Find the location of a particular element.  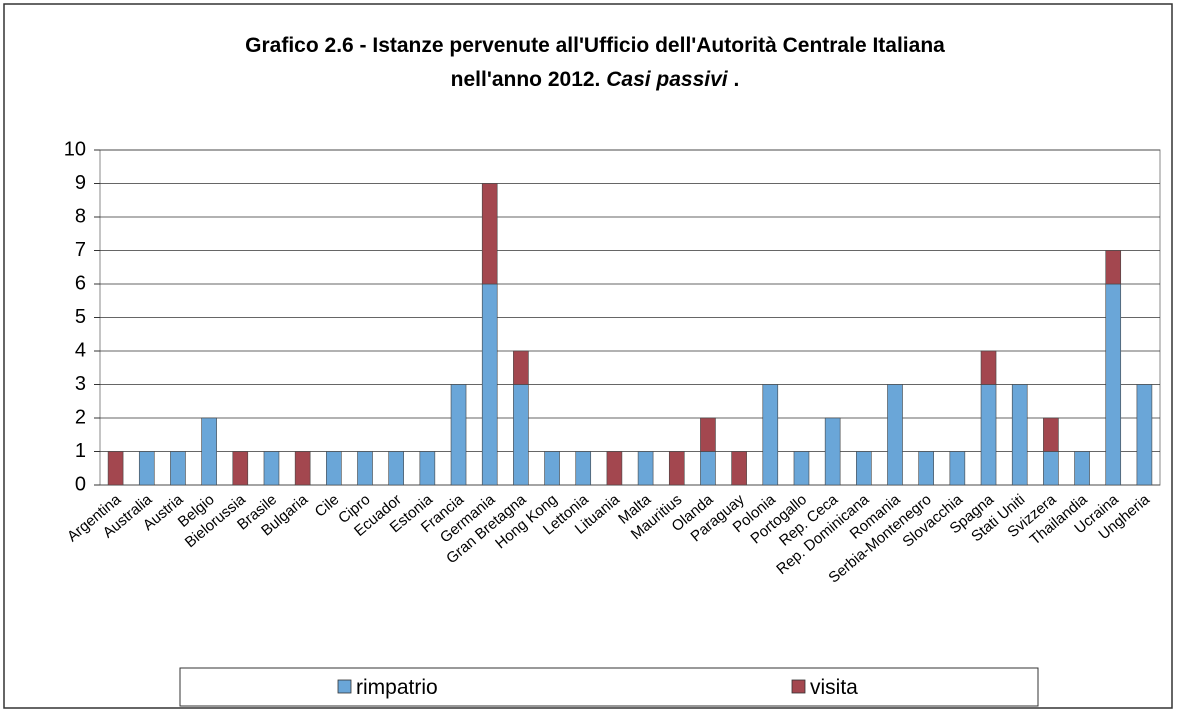

legend is located at coordinates (609, 687).